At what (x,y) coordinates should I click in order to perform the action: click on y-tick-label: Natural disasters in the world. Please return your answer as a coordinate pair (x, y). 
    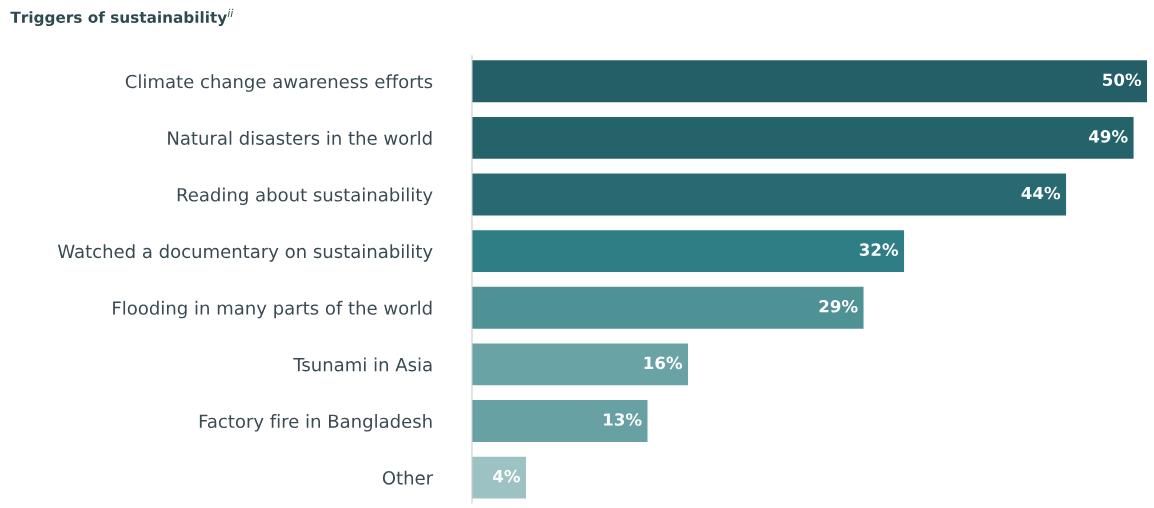
    Looking at the image, I should click on (300, 137).